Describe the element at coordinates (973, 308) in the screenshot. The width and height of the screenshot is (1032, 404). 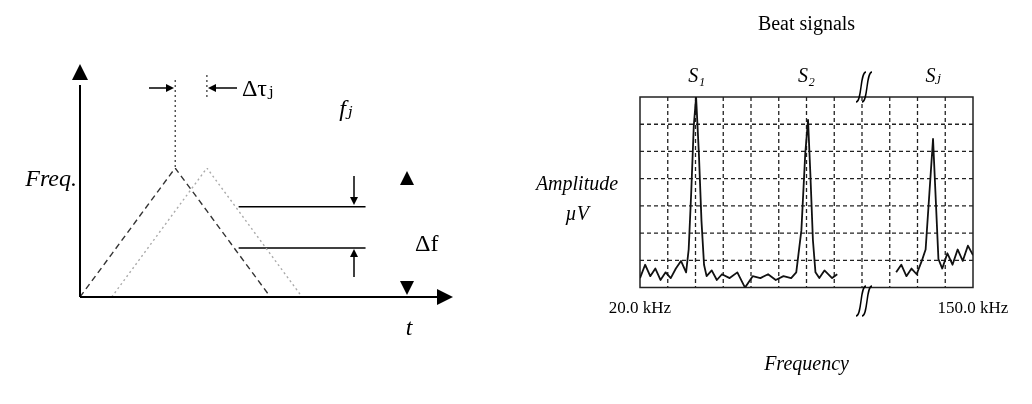
I see `x-tick-label: 150.0 kHz` at that location.